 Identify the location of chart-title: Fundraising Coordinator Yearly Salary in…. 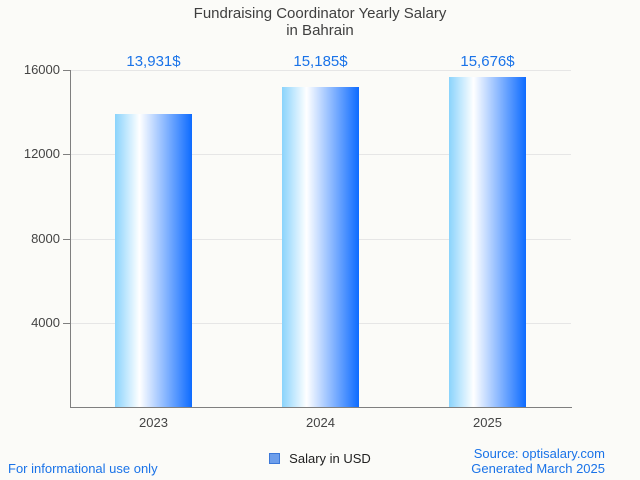
(320, 22).